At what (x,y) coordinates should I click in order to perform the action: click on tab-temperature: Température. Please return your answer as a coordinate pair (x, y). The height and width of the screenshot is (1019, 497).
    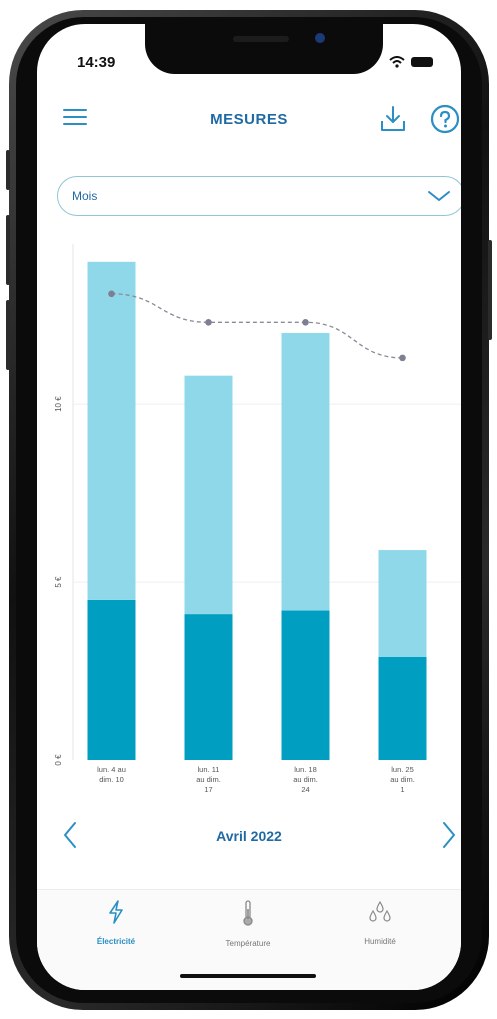
    Looking at the image, I should click on (248, 924).